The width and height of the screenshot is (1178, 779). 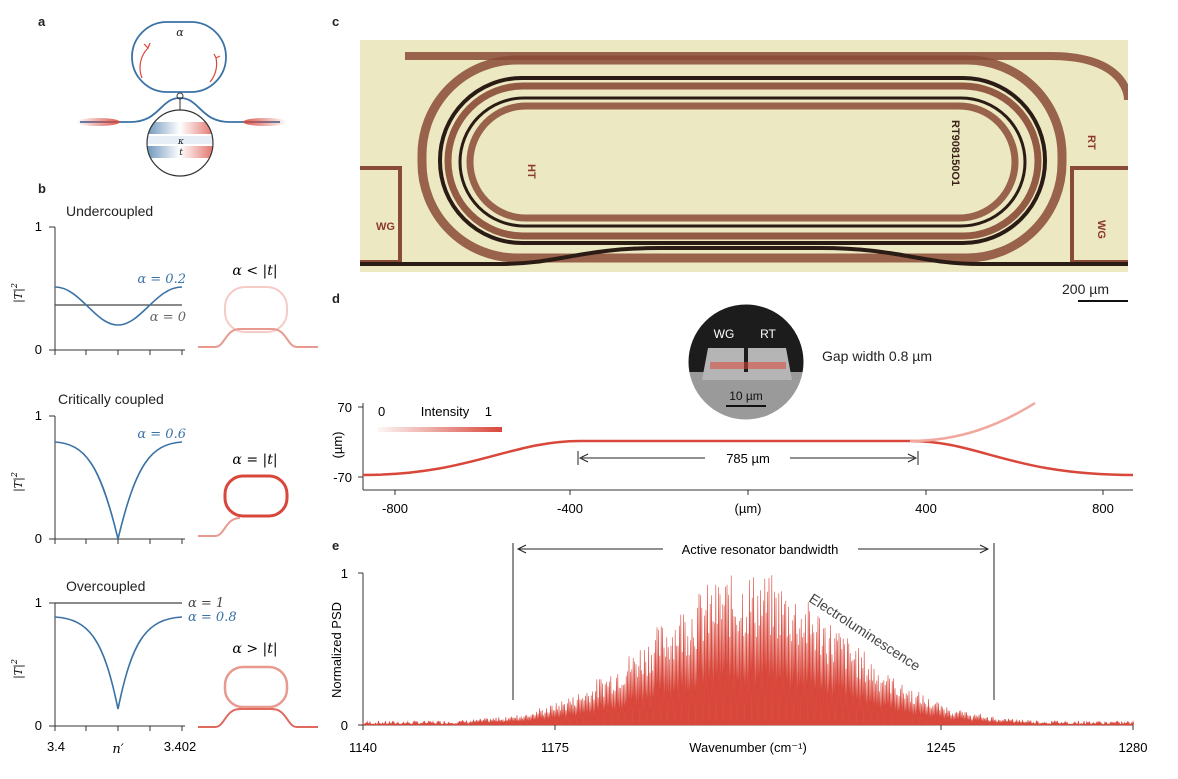 What do you see at coordinates (243, 505) in the screenshot?
I see `ring-thumbnail-critical` at bounding box center [243, 505].